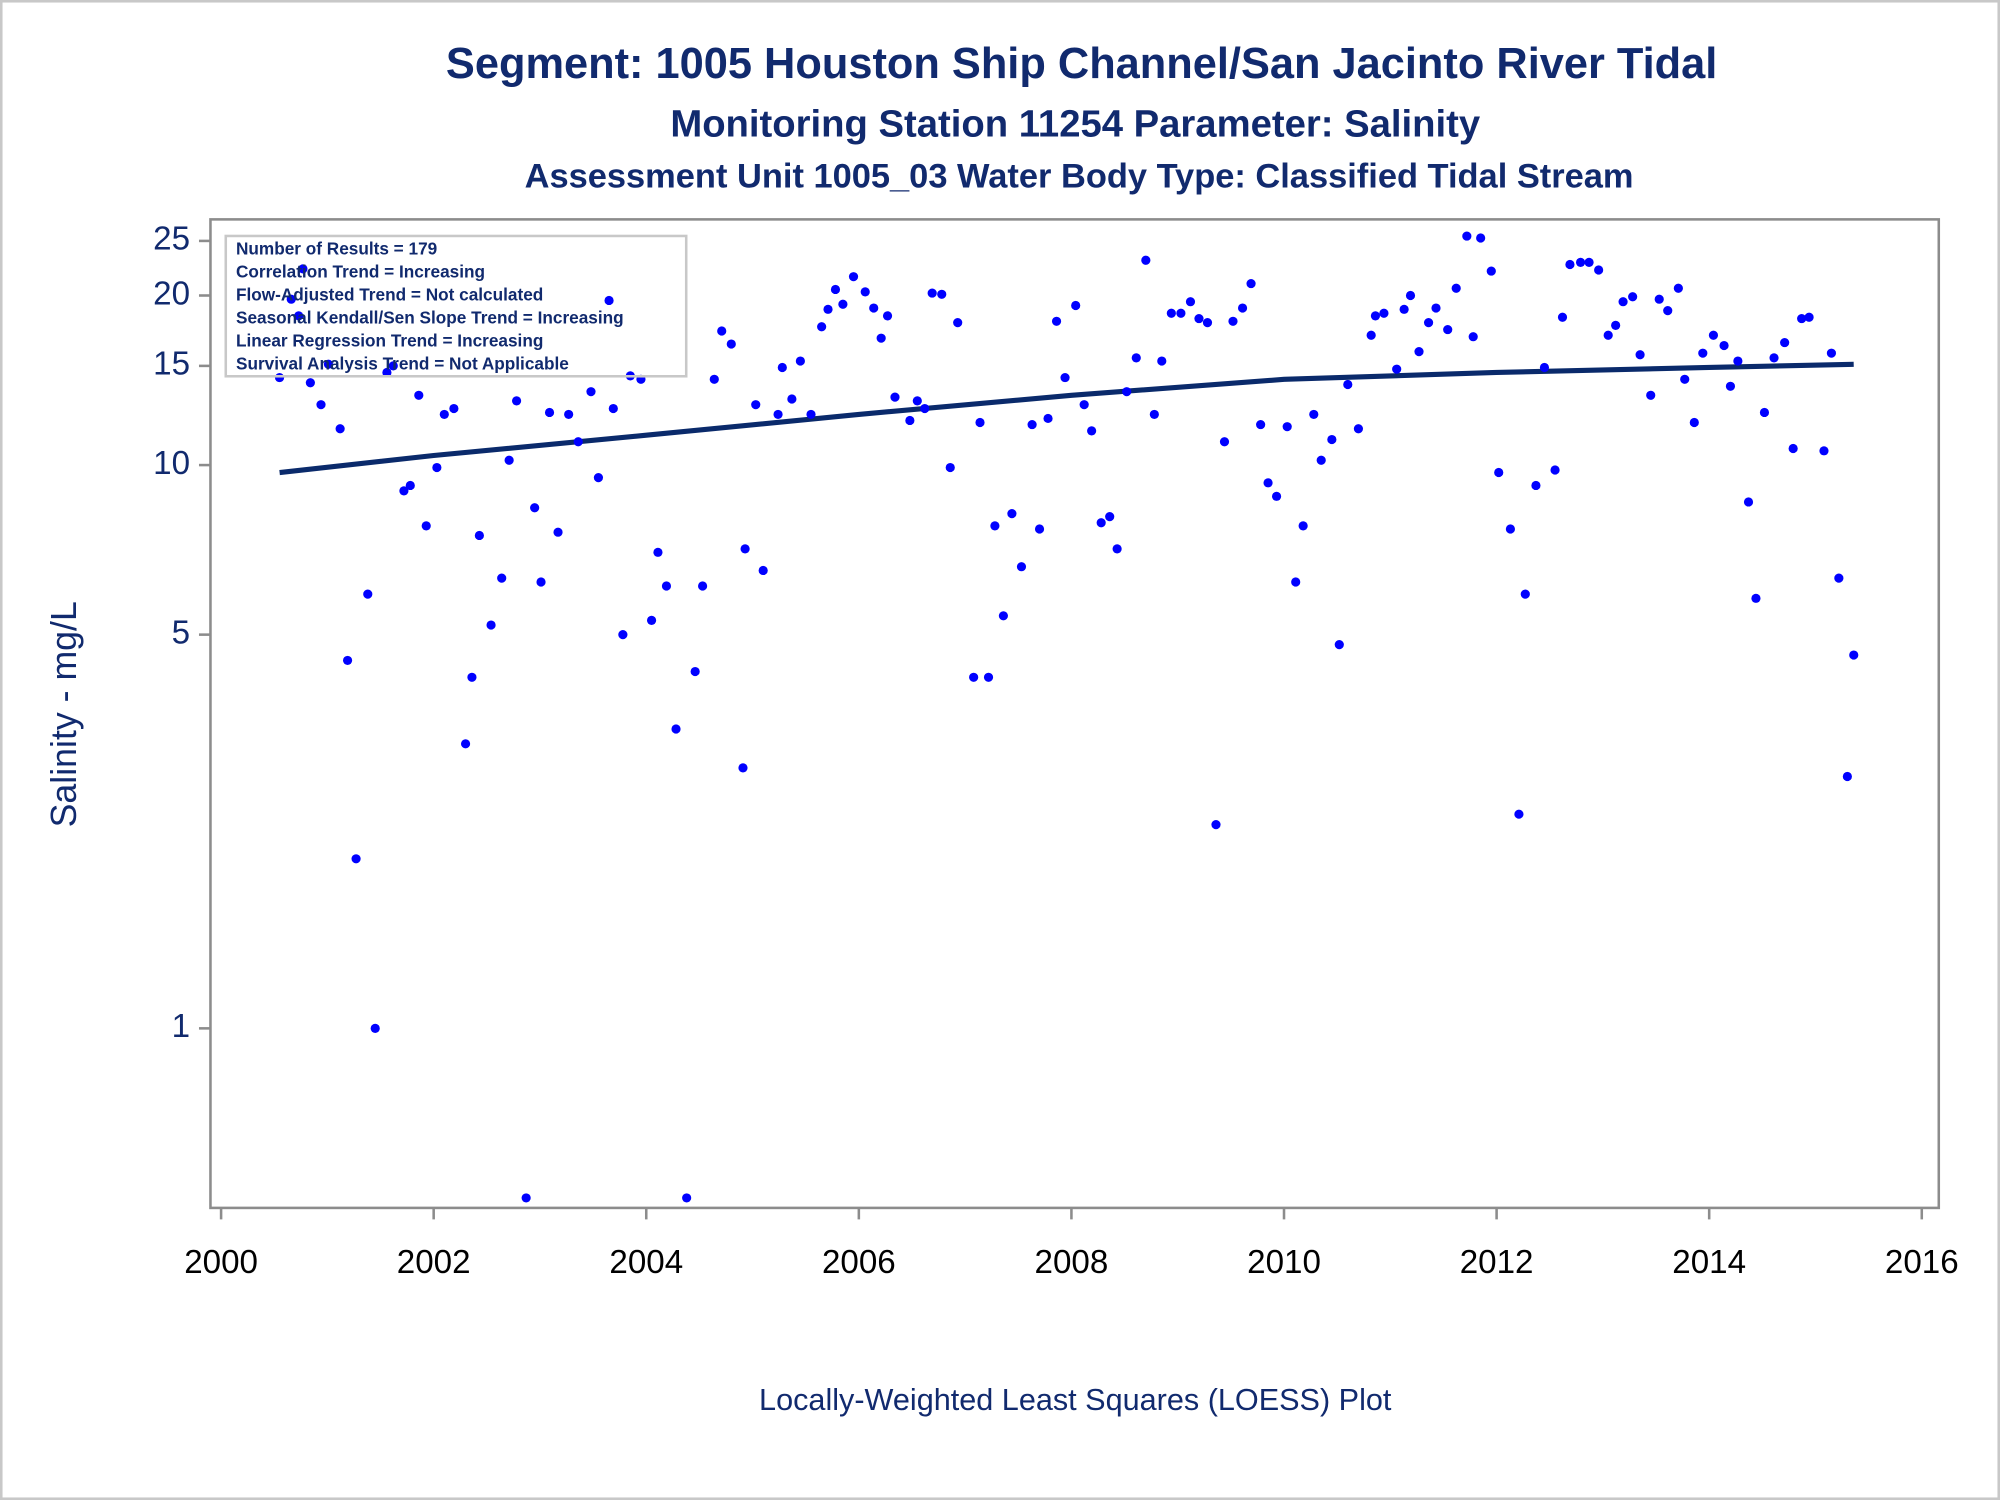 The width and height of the screenshot is (2000, 1500). What do you see at coordinates (360, 272) in the screenshot?
I see `annotation-line: Correlation Trend = Increasing` at bounding box center [360, 272].